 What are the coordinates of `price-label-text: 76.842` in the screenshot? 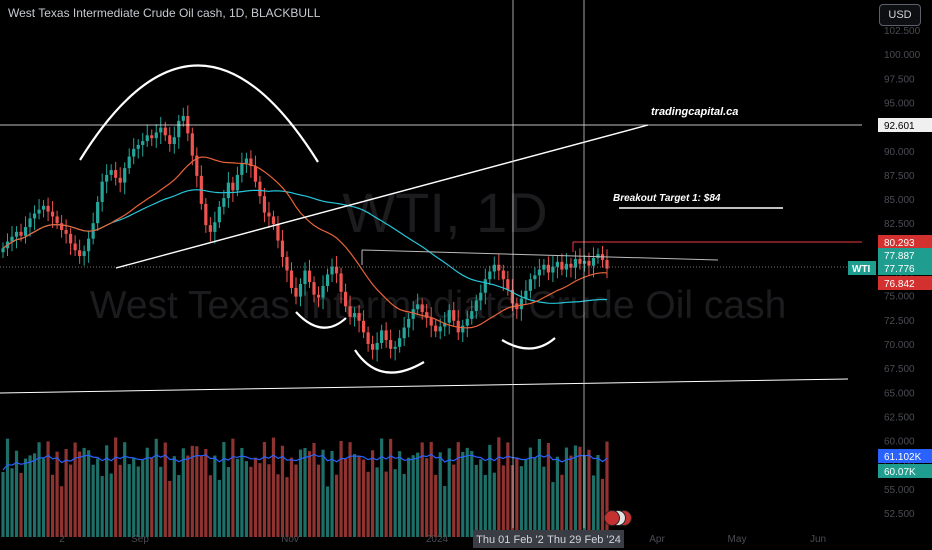 It's located at (899, 284).